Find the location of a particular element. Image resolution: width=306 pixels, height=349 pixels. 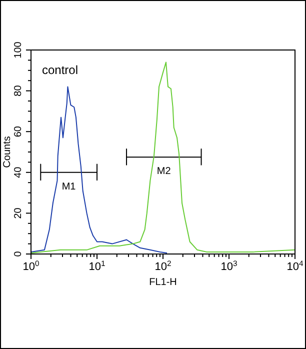

x-tick-label: 10$^{2}$ is located at coordinates (163, 265).